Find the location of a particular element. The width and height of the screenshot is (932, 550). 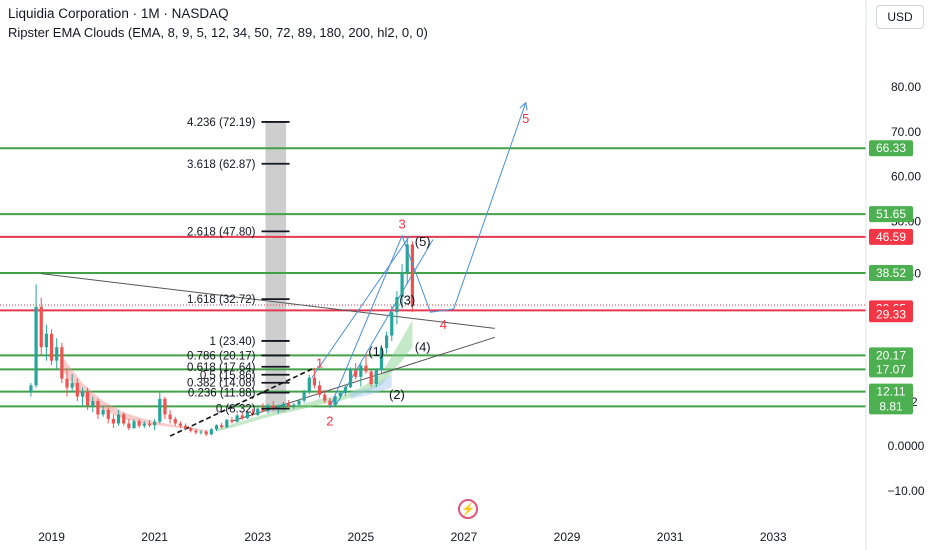

wave-label: 2 is located at coordinates (329, 421).